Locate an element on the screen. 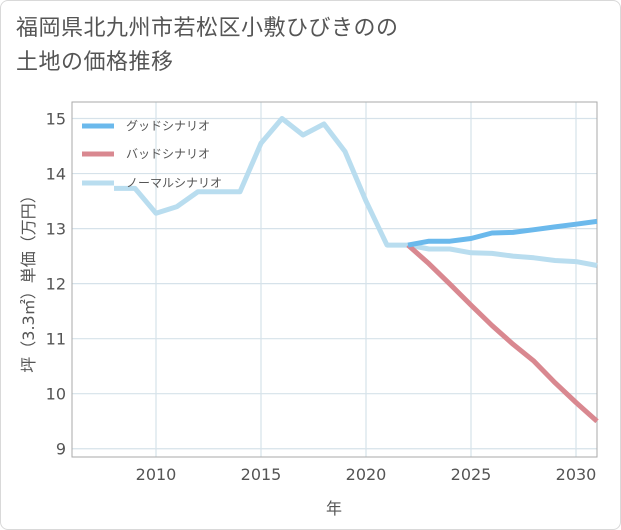  chart-title: 福岡県北九州市若松区小敷ひびきのの 土地の価格推移 is located at coordinates (207, 45).